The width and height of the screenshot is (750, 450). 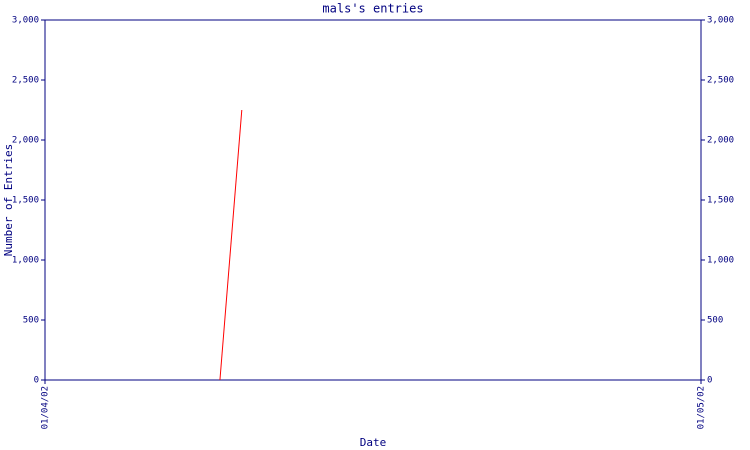 What do you see at coordinates (372, 9) in the screenshot?
I see `chart-title: mals's entries` at bounding box center [372, 9].